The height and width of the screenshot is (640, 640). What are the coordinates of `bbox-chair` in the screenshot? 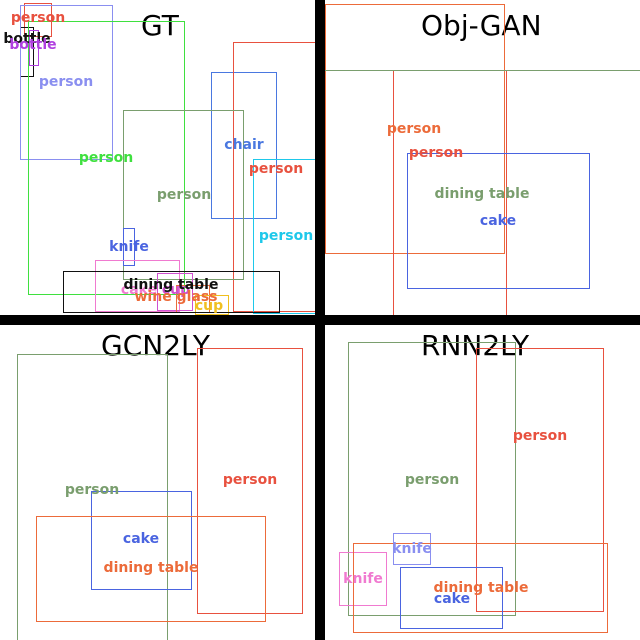 It's located at (244, 145).